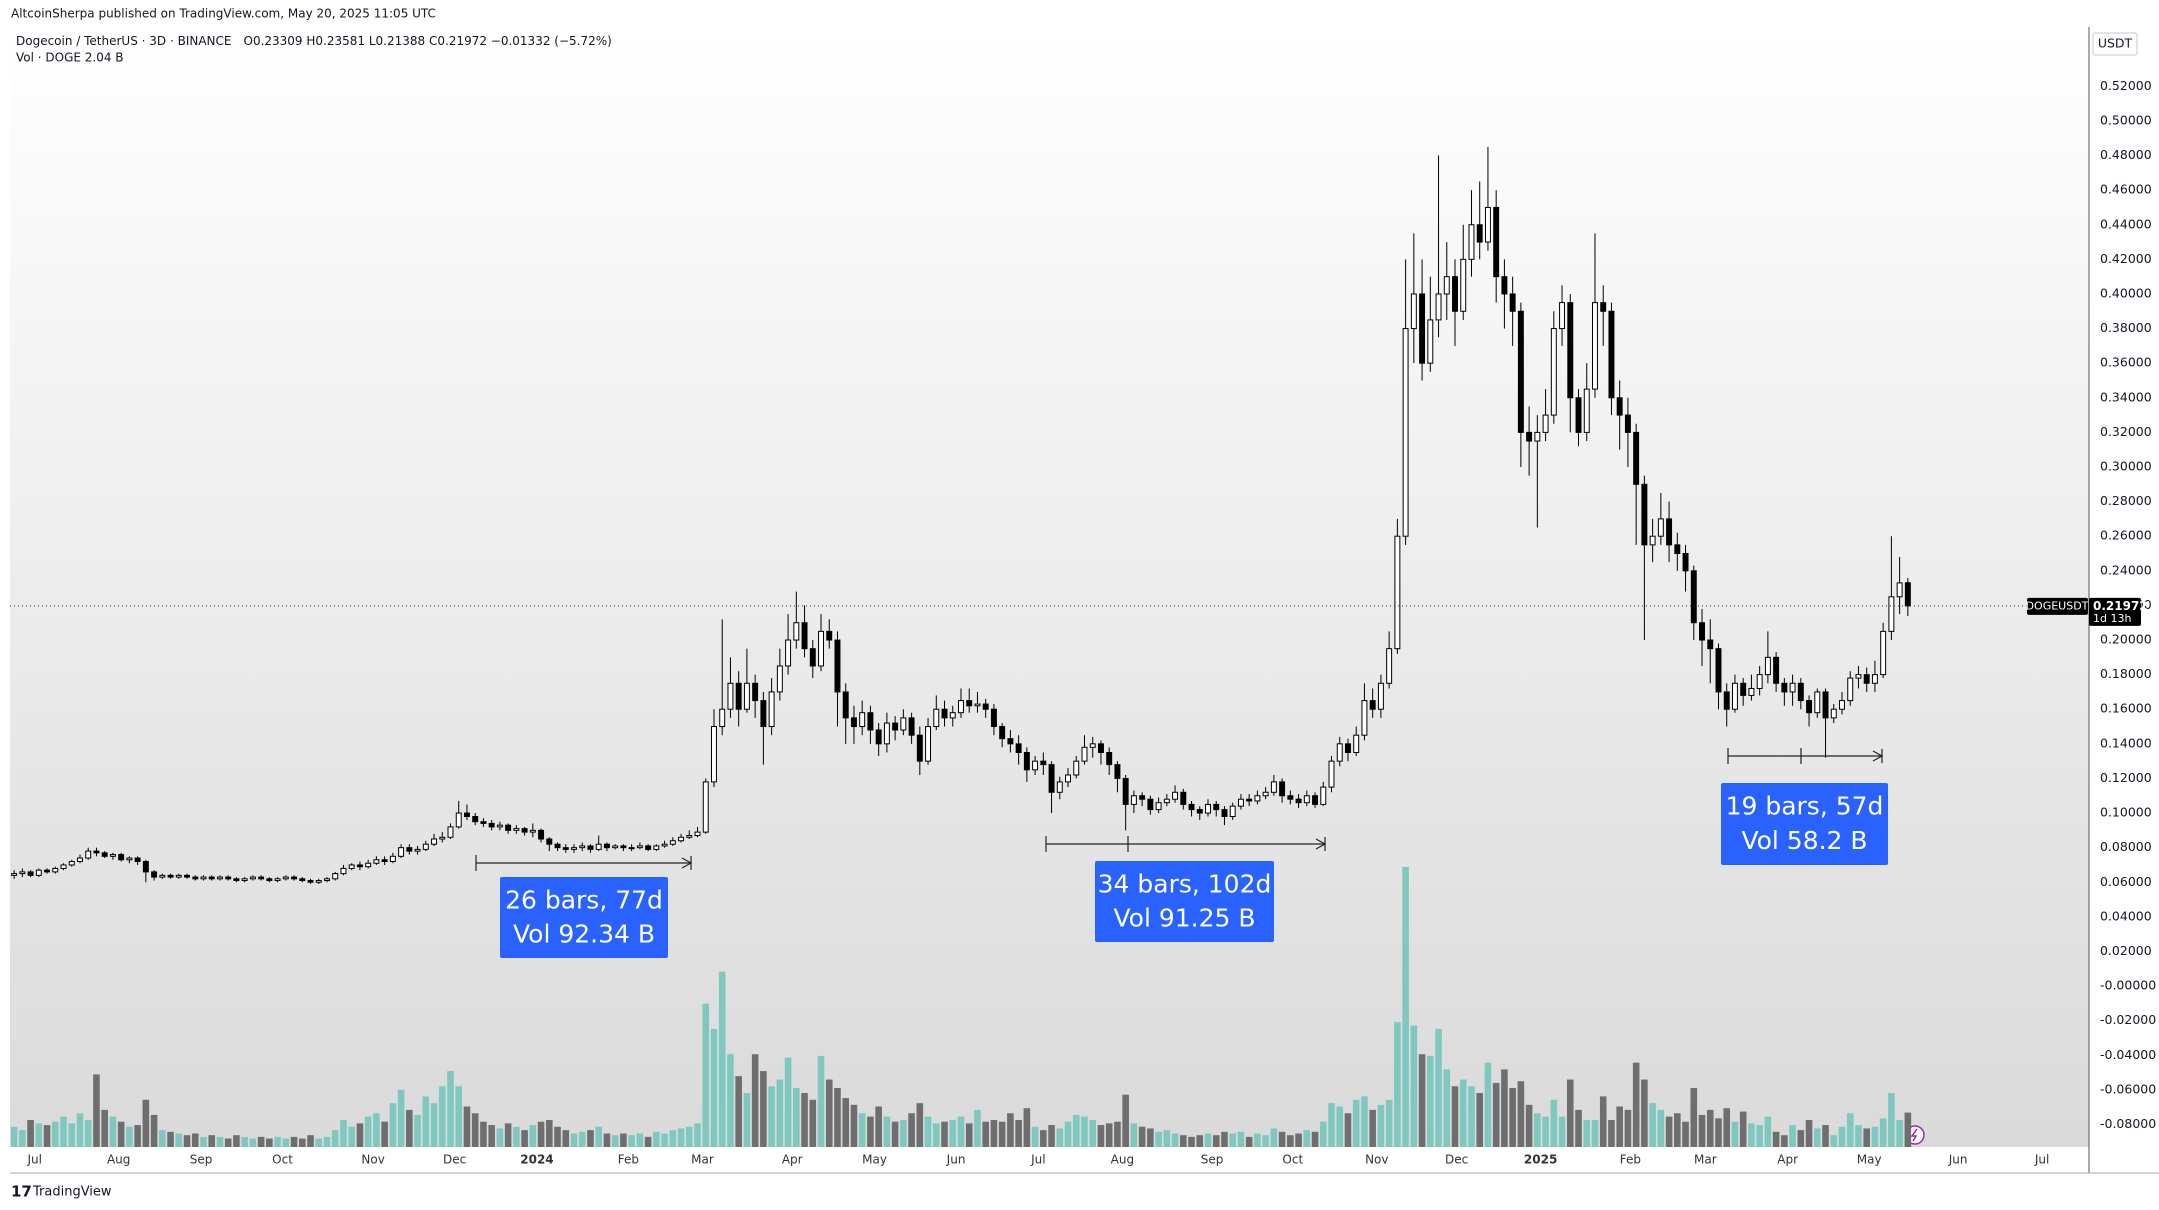 This screenshot has height=1210, width=2159. Describe the element at coordinates (454, 1160) in the screenshot. I see `x-tick-label: Dec` at that location.